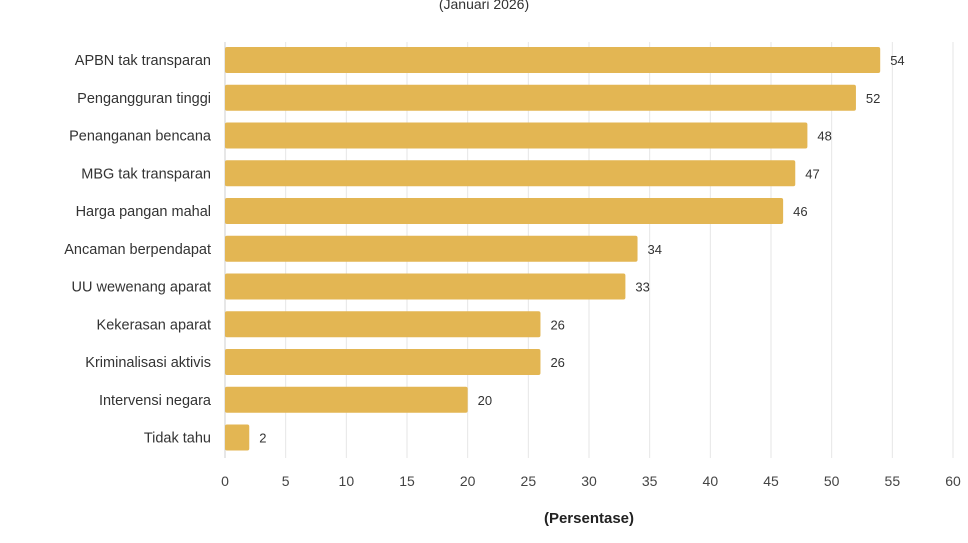  I want to click on category-label: UU wewenang aparat, so click(141, 288).